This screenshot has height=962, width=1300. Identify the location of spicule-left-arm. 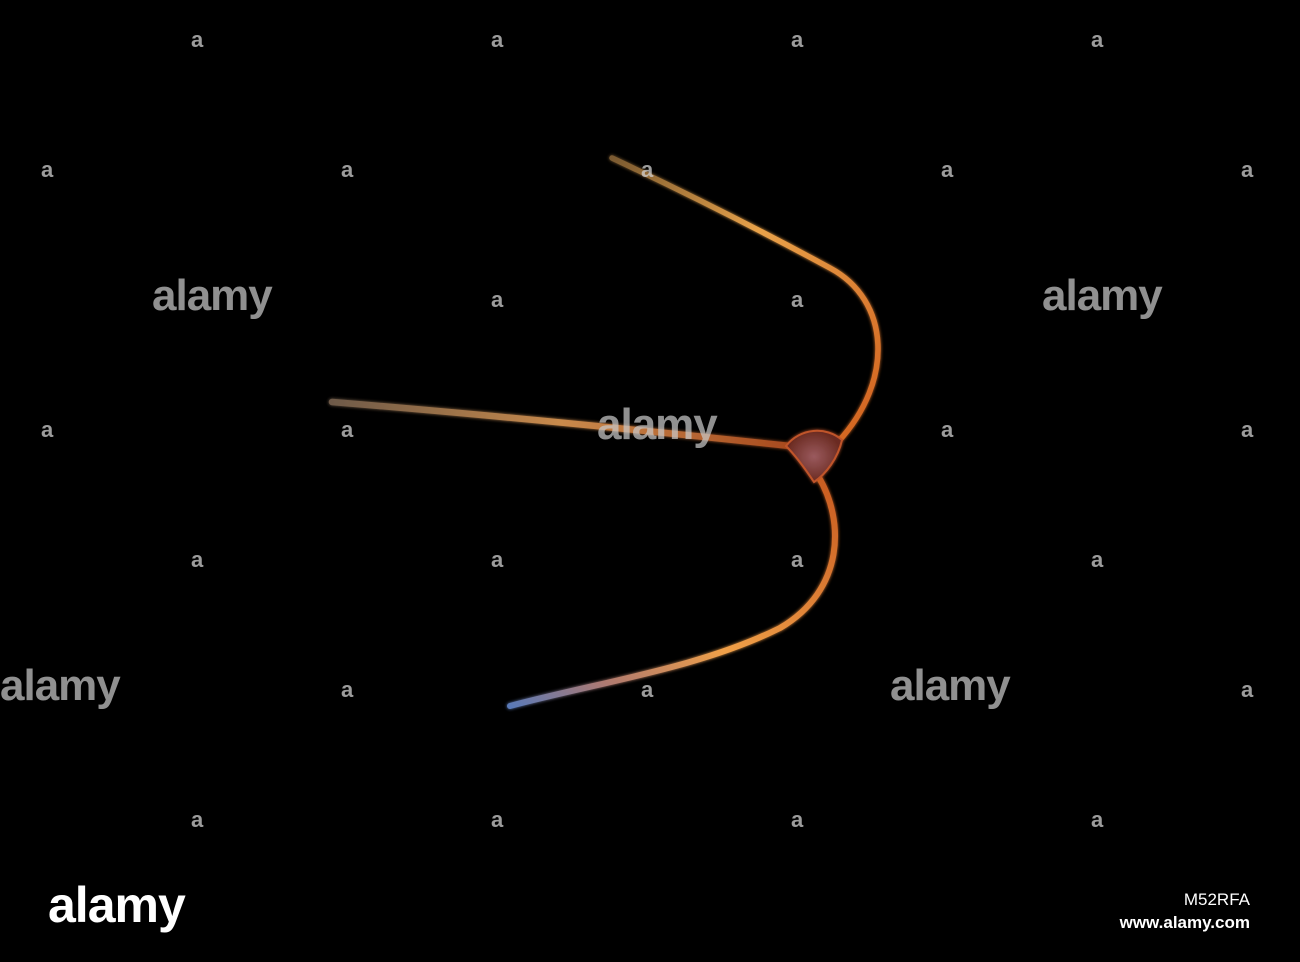
(561, 424).